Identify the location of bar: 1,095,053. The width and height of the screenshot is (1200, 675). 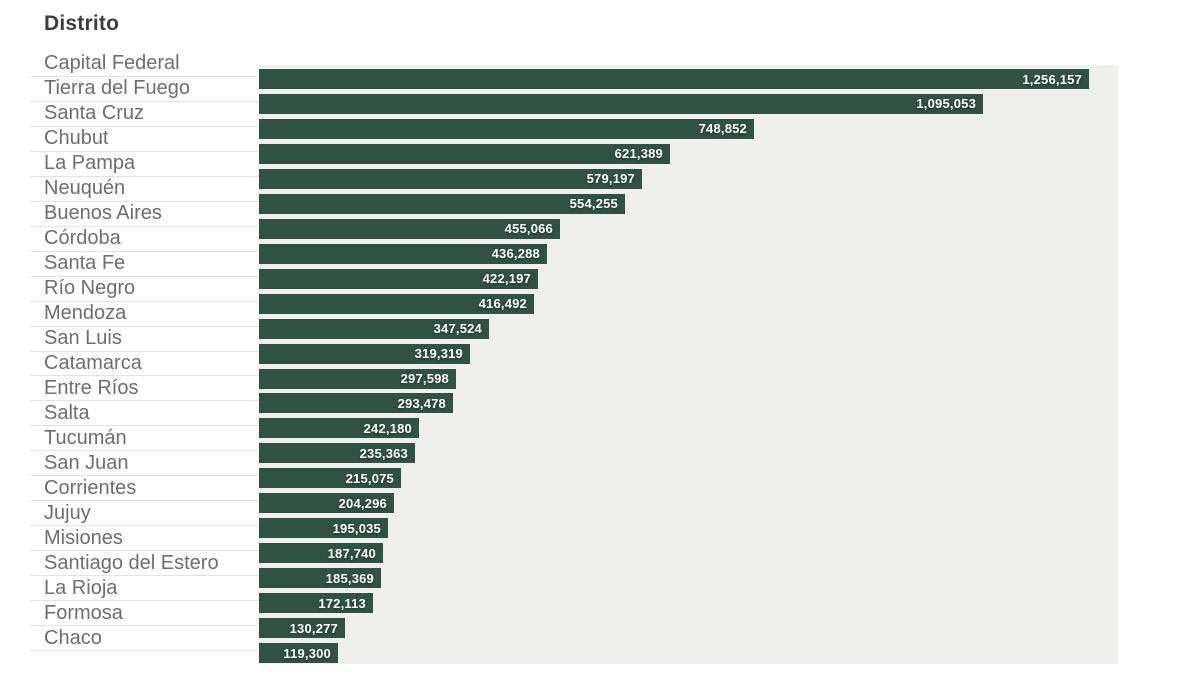
(621, 103).